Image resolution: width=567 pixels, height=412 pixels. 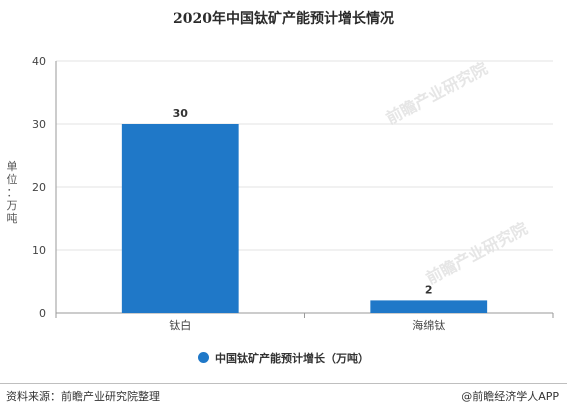 I want to click on data-label: 2, so click(x=429, y=289).